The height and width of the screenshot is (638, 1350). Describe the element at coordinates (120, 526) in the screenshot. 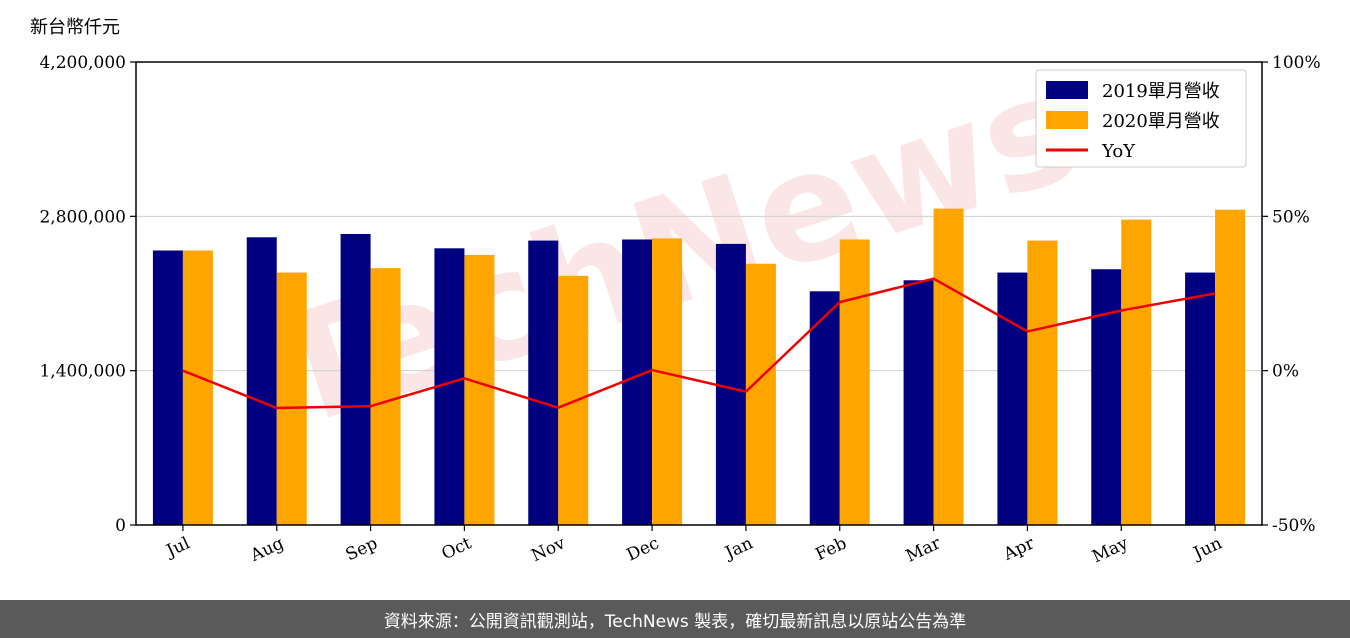

I see `y-left-tick-label: 0` at that location.